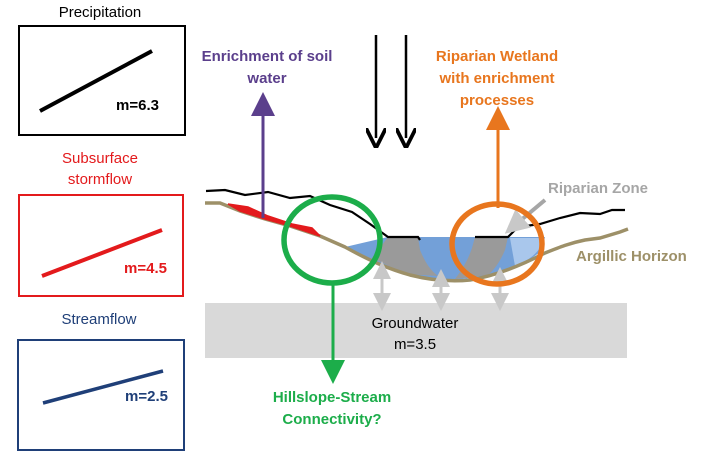 This screenshot has width=711, height=460. What do you see at coordinates (137, 105) in the screenshot?
I see `precipitation-slope-label: m=6.3` at bounding box center [137, 105].